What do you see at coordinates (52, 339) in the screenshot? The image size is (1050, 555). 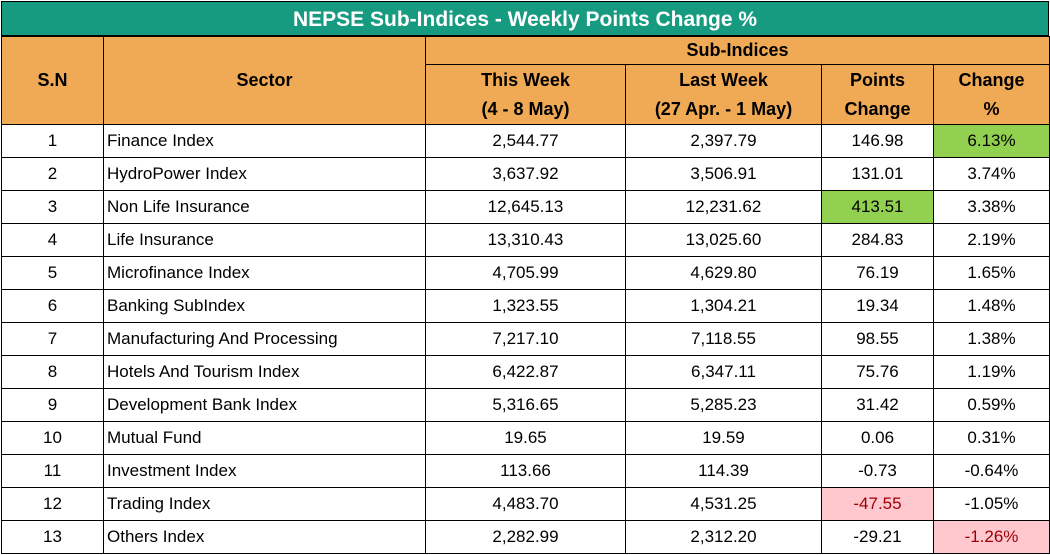 I see `cell-sn: 7` at bounding box center [52, 339].